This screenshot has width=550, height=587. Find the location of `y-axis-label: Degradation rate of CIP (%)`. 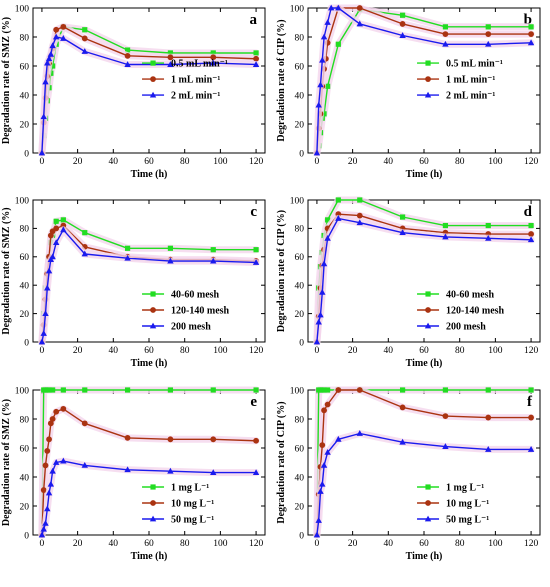

y-axis-label: Degradation rate of CIP (%) is located at coordinates (281, 462).